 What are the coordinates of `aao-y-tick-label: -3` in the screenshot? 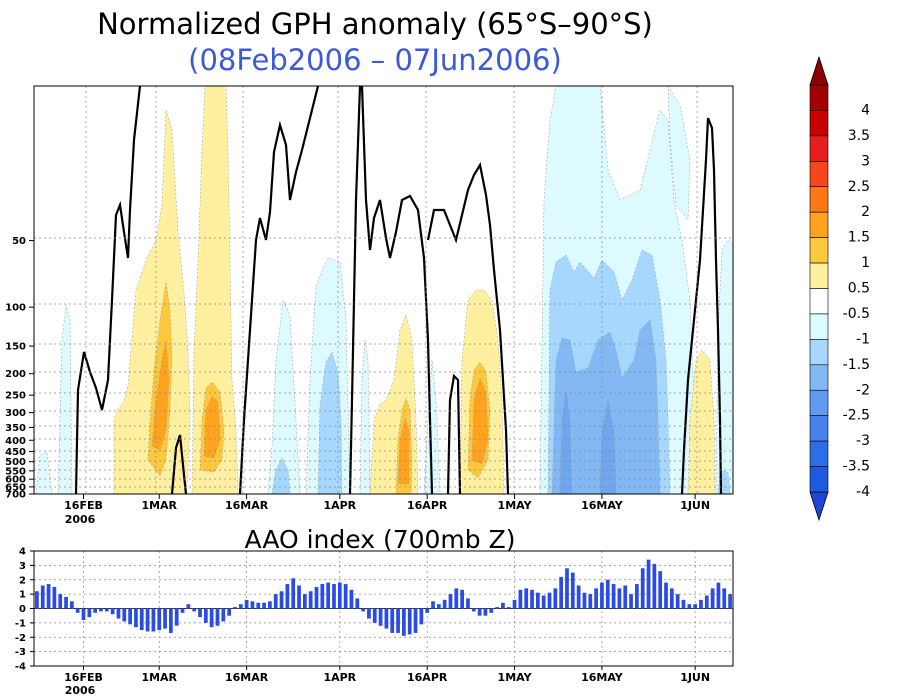 It's located at (20, 652).